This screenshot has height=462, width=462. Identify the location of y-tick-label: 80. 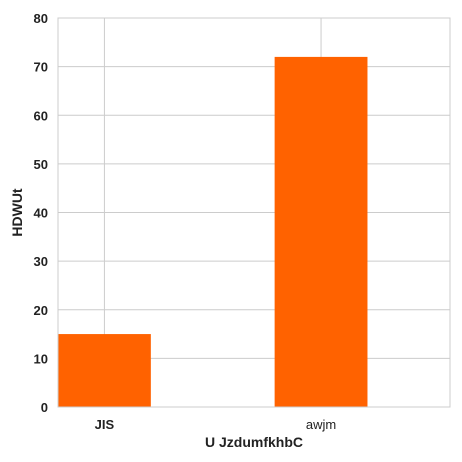
(41, 18).